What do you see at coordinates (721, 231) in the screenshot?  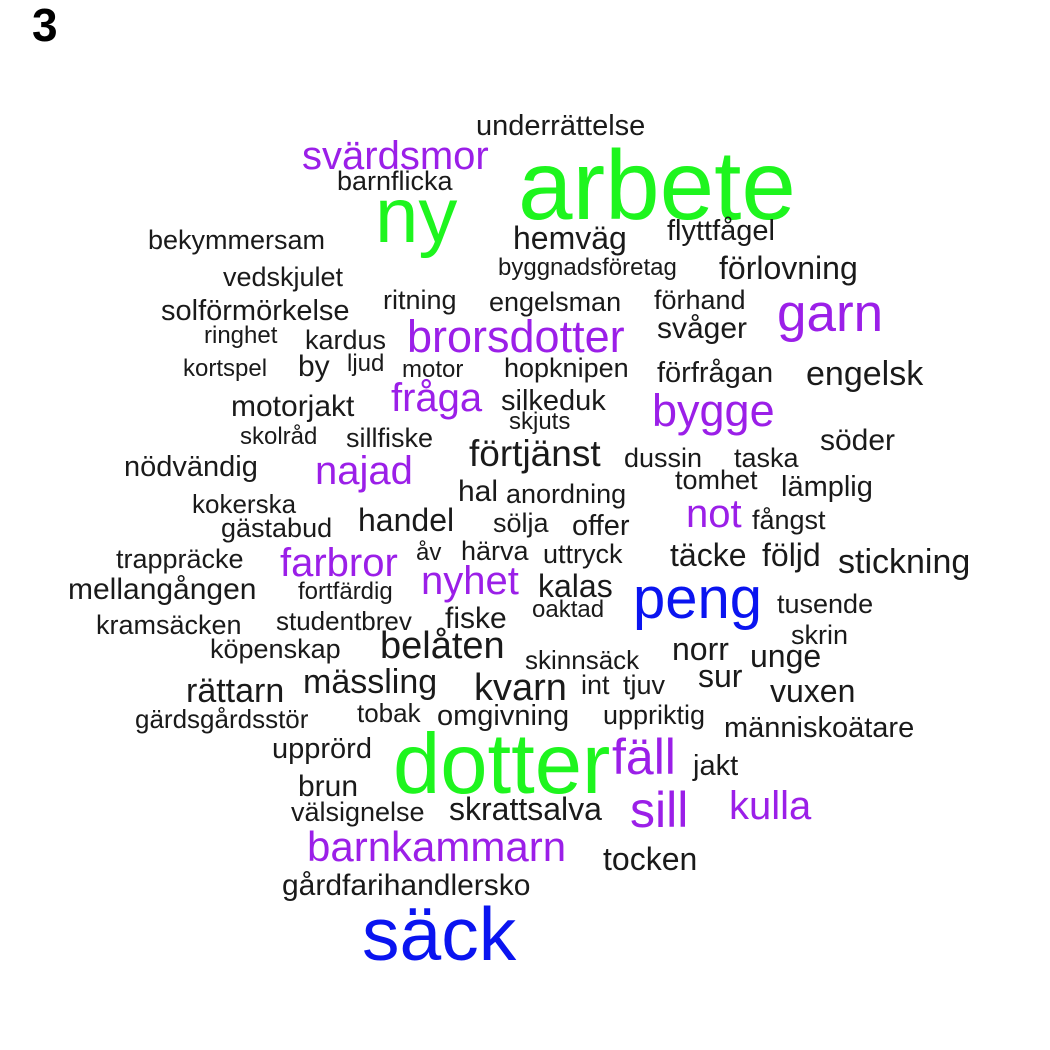 I see `word-7: flyttfågel` at bounding box center [721, 231].